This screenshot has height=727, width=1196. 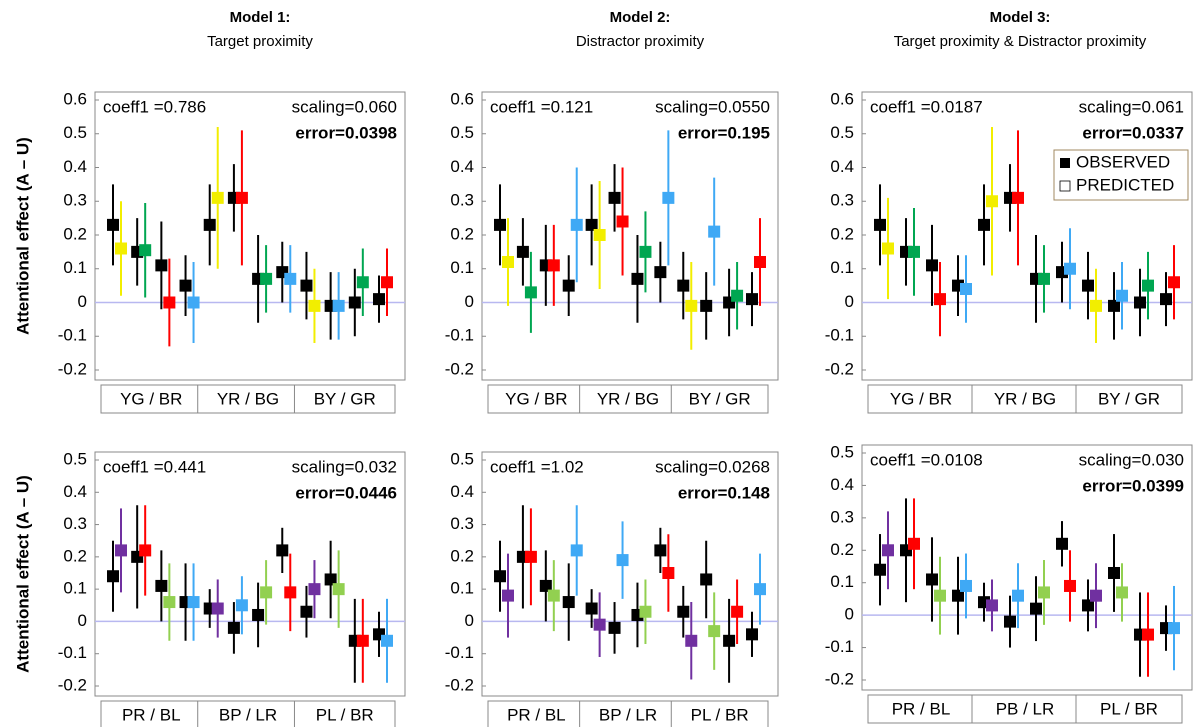 I want to click on annotation: error=0.0337, so click(x=1133, y=132).